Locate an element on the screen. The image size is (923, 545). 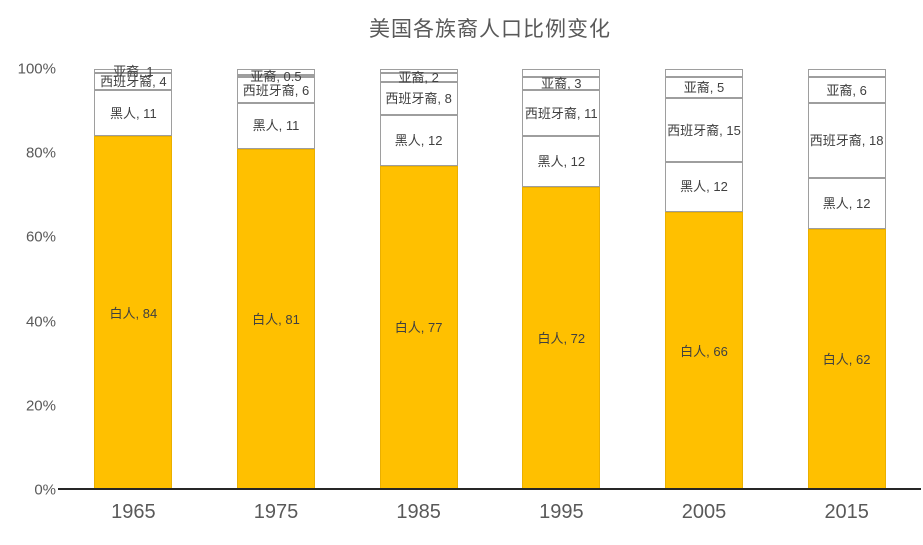
data-label: 西班牙裔, 18 is located at coordinates (846, 141).